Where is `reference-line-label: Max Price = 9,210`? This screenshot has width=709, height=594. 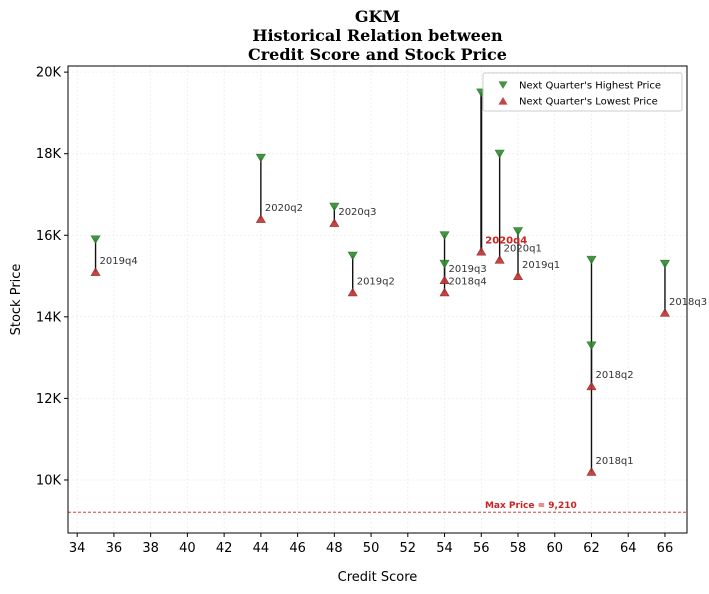
reference-line-label: Max Price = 9,210 is located at coordinates (531, 506).